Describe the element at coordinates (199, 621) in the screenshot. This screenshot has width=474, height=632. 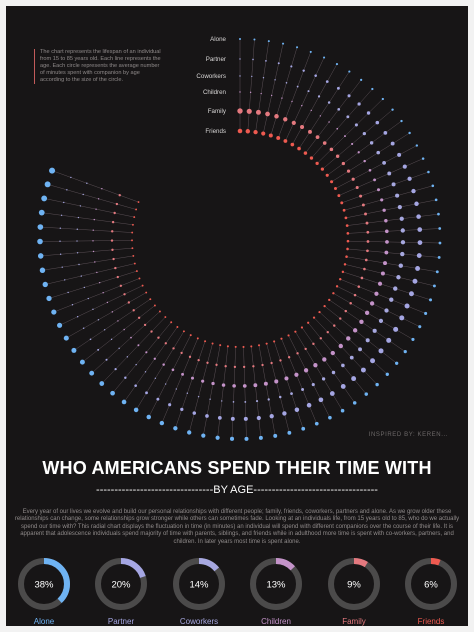
I see `donut-label: Coworkers` at that location.